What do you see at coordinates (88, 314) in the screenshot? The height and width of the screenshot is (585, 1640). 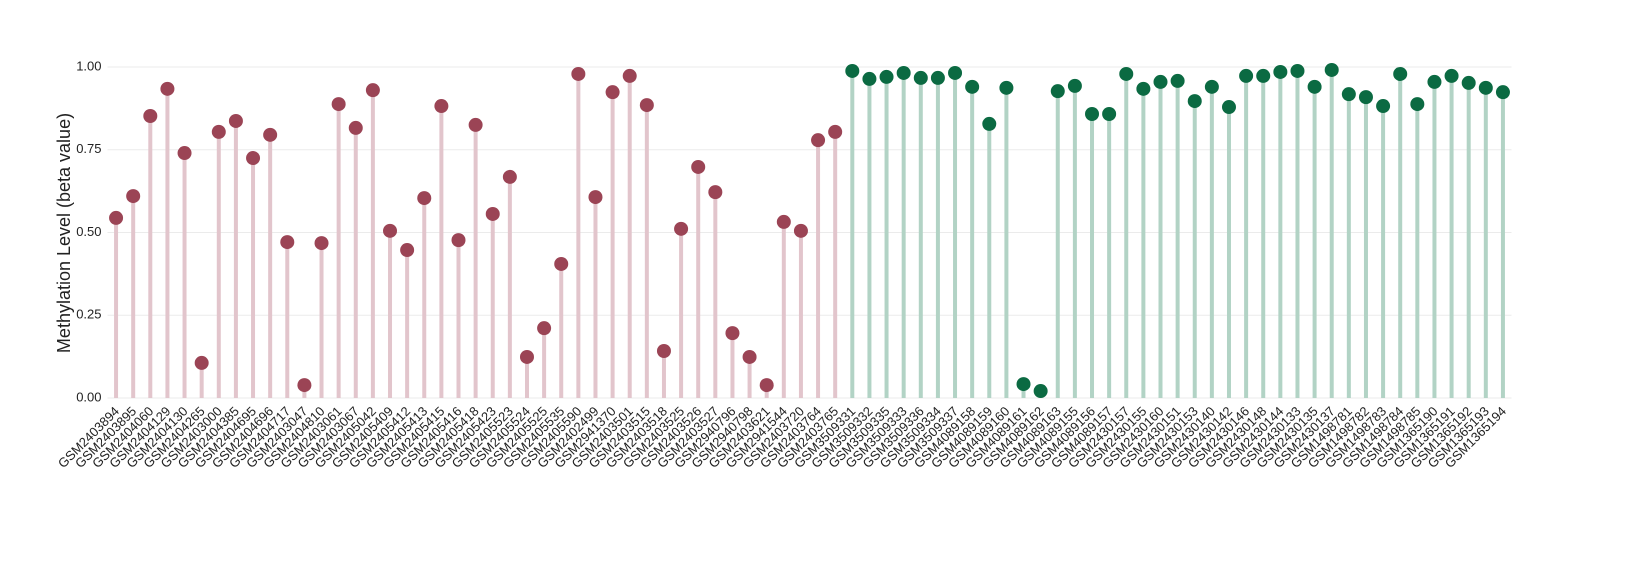 I see `y-tick-label: 0.25` at bounding box center [88, 314].